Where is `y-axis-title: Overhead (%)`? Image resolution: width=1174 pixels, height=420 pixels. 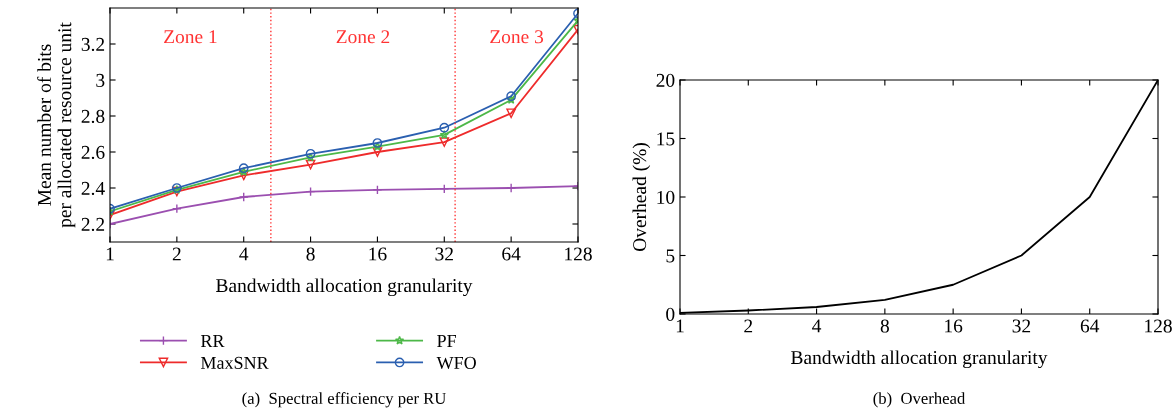 y-axis-title: Overhead (%) is located at coordinates (641, 197).